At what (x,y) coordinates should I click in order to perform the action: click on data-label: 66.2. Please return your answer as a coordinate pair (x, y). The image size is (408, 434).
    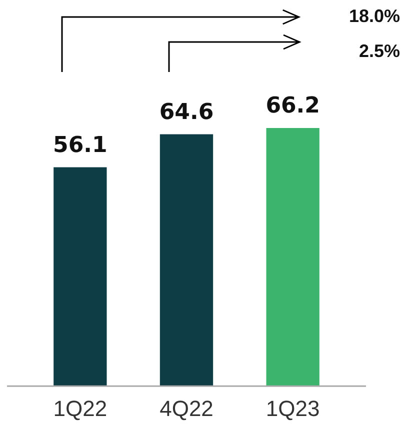
    Looking at the image, I should click on (293, 106).